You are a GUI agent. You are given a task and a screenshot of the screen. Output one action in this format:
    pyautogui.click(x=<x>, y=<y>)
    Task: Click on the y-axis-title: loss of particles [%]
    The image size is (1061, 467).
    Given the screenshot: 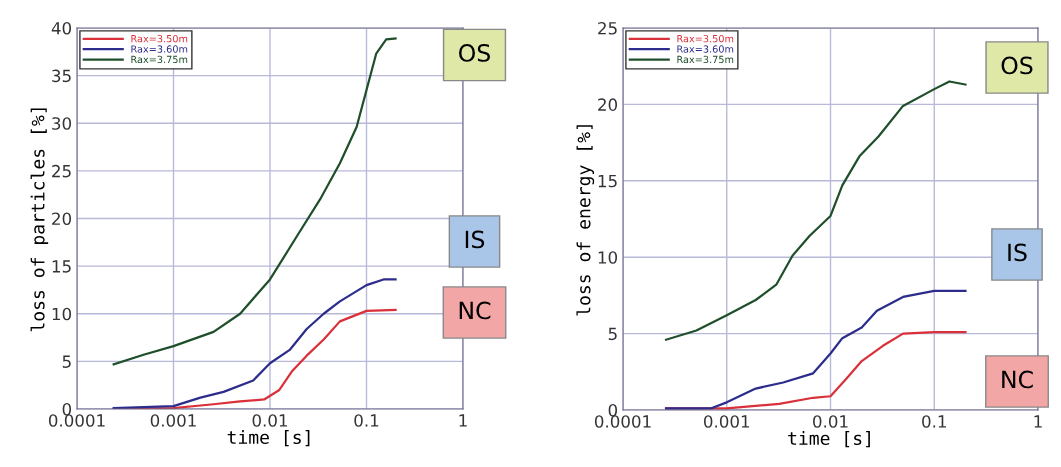 What is the action you would take?
    pyautogui.click(x=39, y=220)
    